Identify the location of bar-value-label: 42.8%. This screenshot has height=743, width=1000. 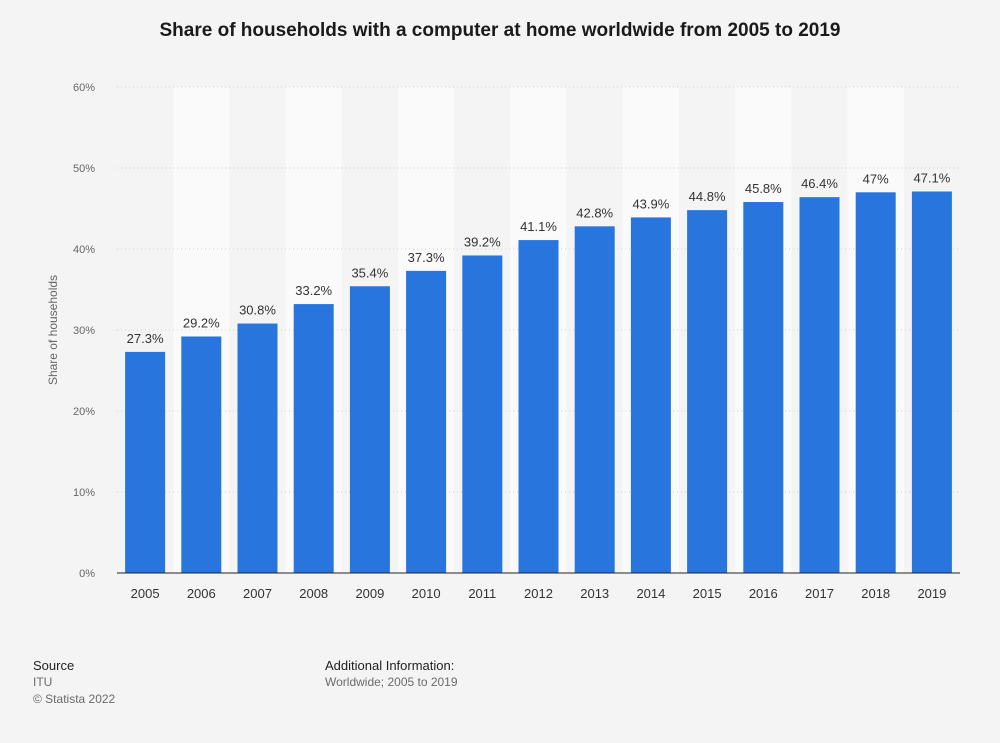
(594, 212).